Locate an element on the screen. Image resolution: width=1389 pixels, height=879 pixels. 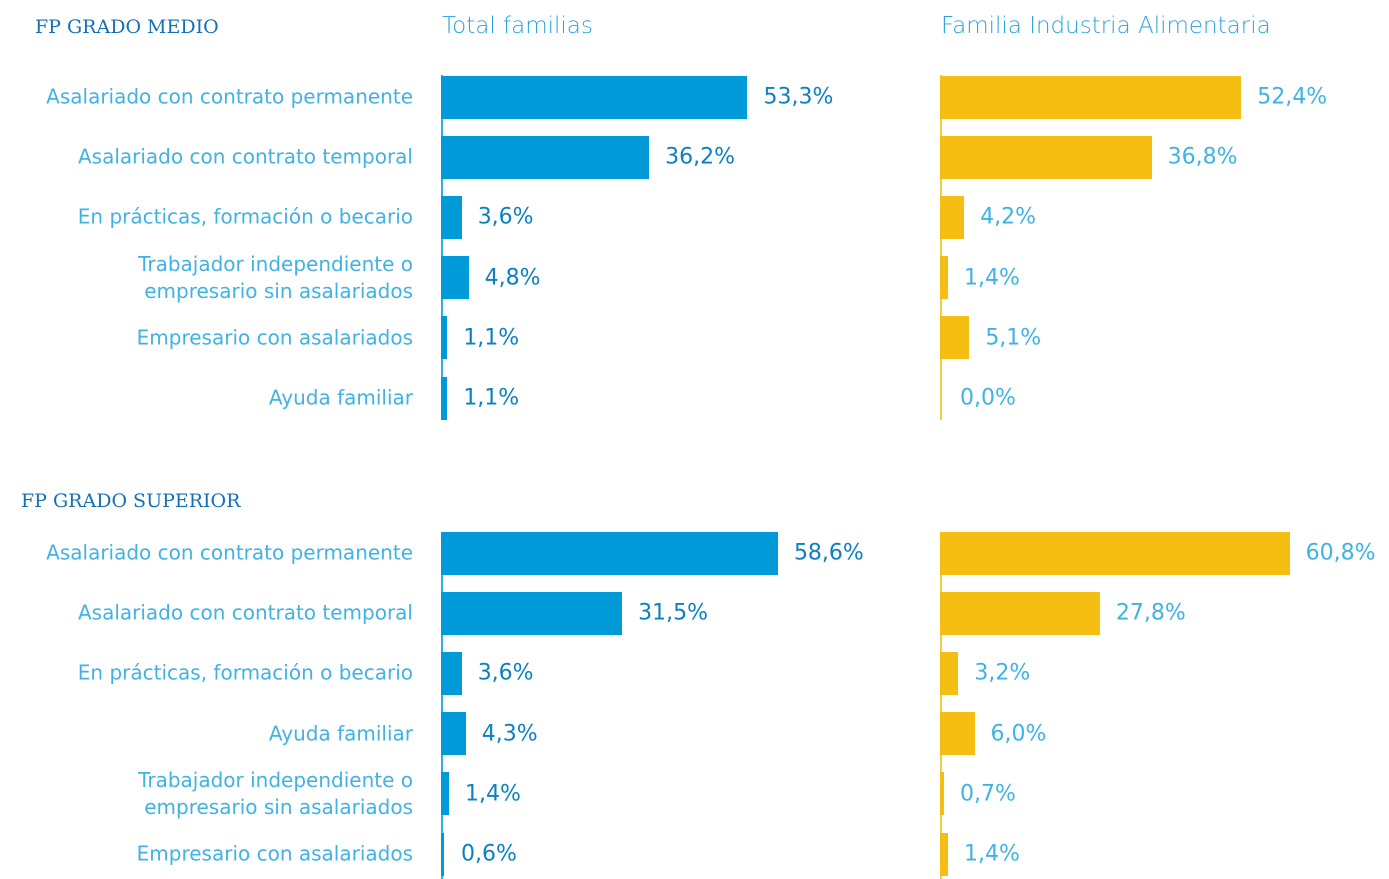
section-title: FP GRADO MEDIO is located at coordinates (127, 27).